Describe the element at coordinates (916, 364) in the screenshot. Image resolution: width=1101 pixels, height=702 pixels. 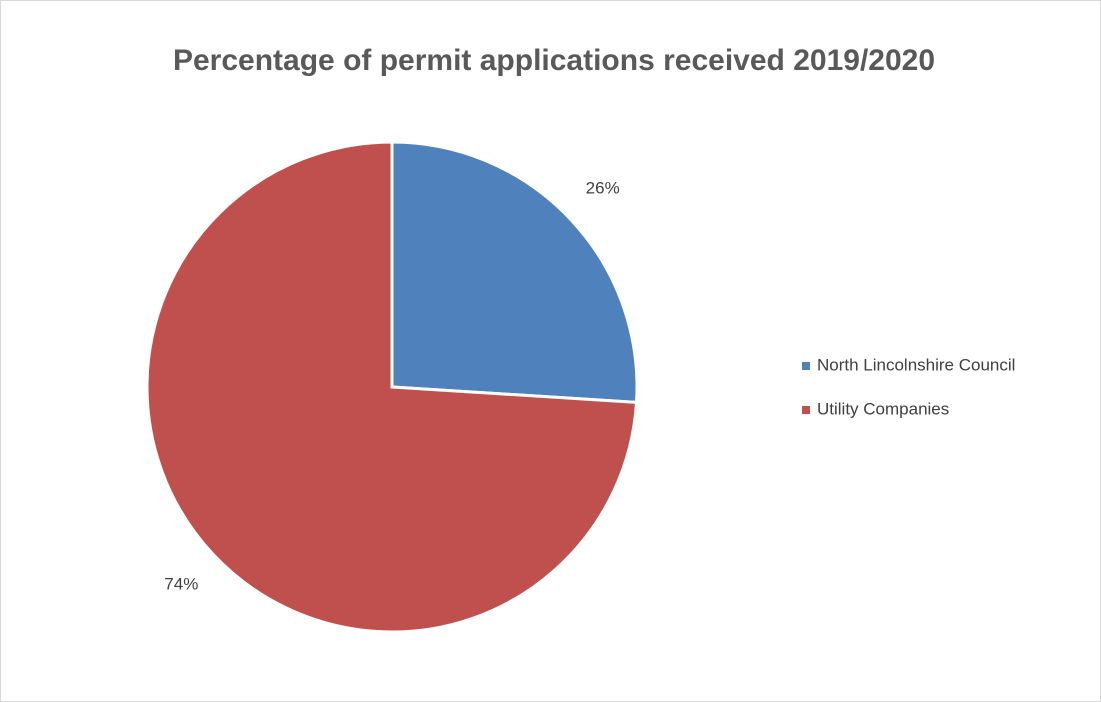
I see `legend-label: North Lincolnshire Council` at that location.